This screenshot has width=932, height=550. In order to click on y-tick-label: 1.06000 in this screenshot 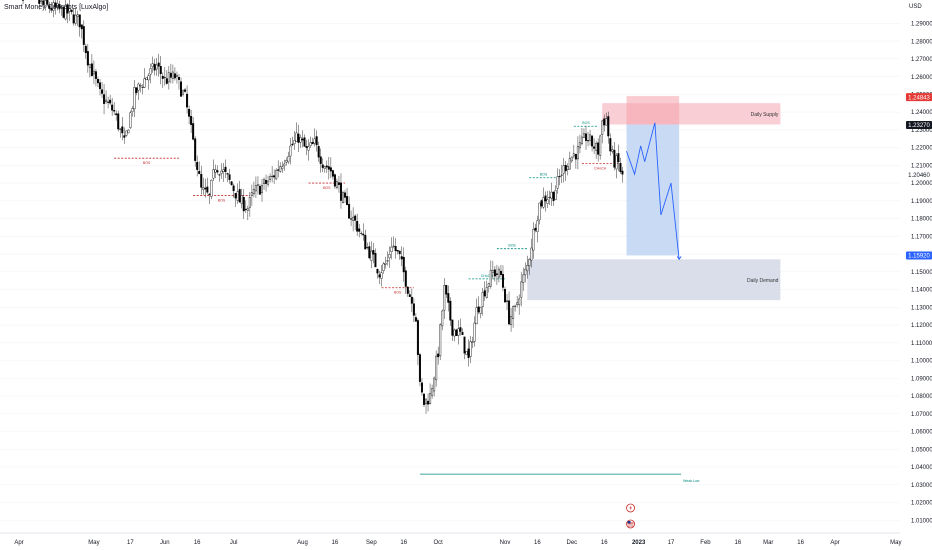, I will do `click(921, 433)`.